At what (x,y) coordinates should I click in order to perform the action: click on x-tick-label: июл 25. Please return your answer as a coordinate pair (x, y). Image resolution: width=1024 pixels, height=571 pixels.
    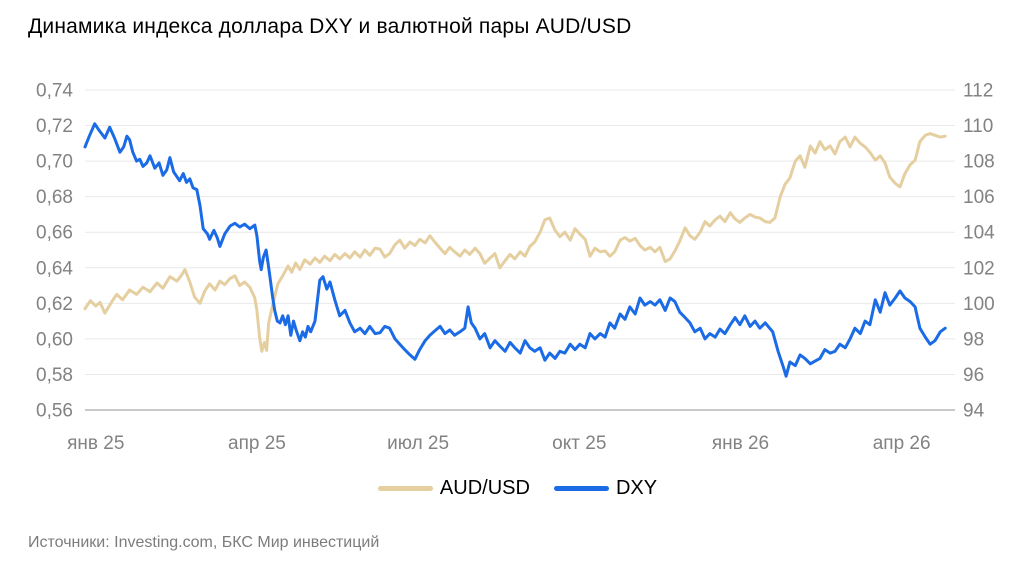
    Looking at the image, I should click on (418, 443).